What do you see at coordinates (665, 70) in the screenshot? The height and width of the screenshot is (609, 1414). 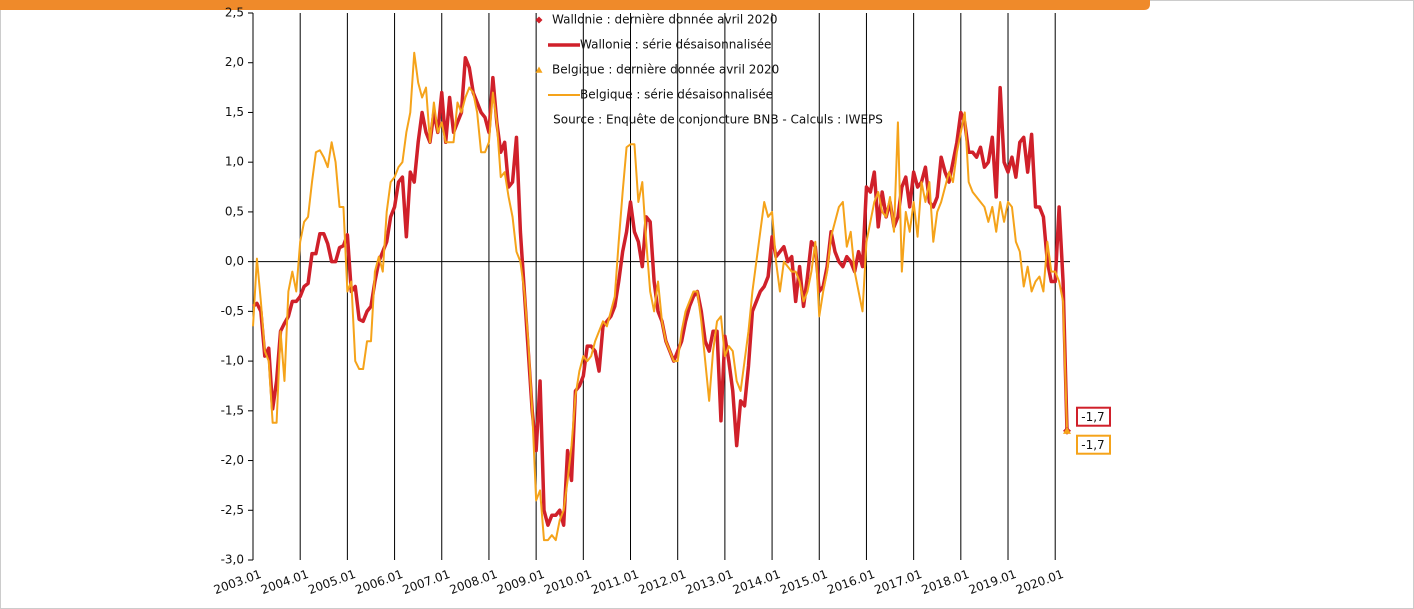 I see `legend-label: Belgique : dernière donnée avril 2020` at bounding box center [665, 70].